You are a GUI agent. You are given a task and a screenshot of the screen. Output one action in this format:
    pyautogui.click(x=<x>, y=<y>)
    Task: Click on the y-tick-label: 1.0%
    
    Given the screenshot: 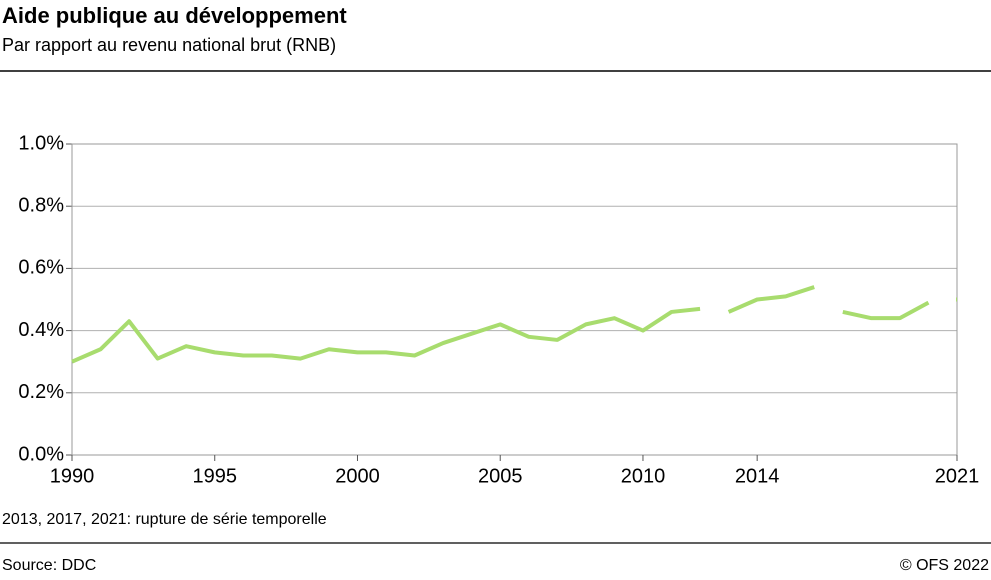 What is the action you would take?
    pyautogui.click(x=41, y=143)
    